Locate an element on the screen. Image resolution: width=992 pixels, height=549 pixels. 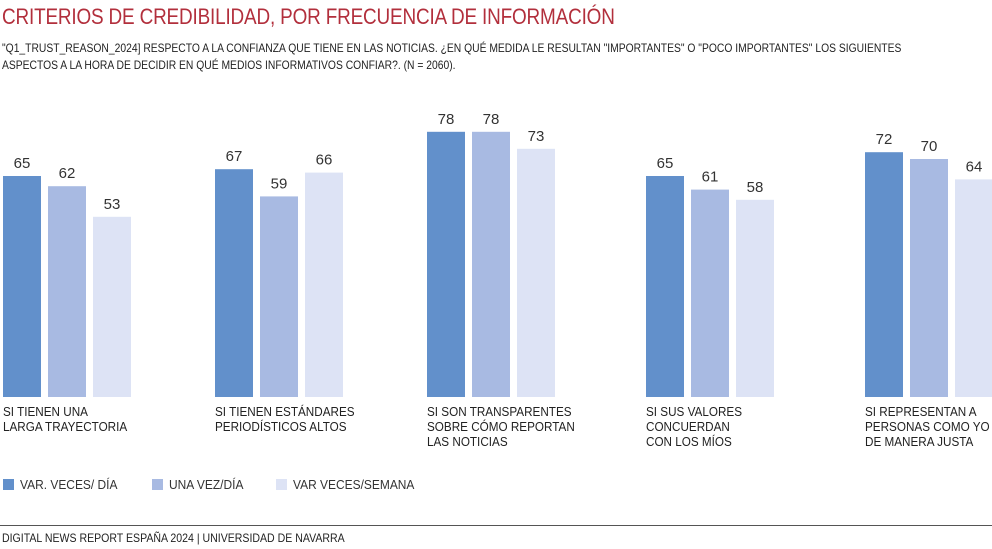
category-label: SI SUS VALORES CONCUERDAN CON LOS MÍOS is located at coordinates (694, 426).